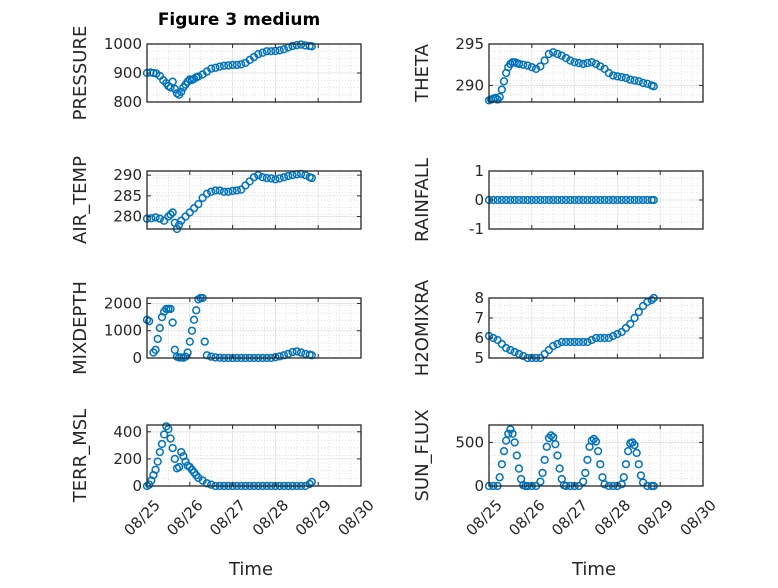 The width and height of the screenshot is (778, 588). What do you see at coordinates (596, 328) in the screenshot?
I see `h2omixra-minor-grid` at bounding box center [596, 328].